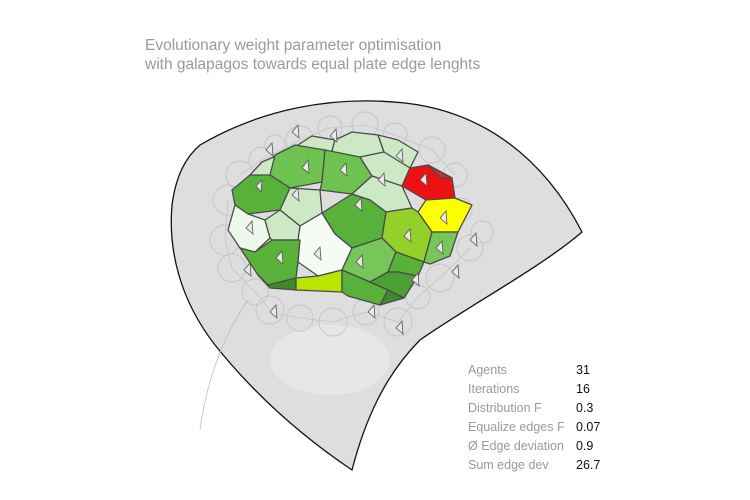  Describe the element at coordinates (330, 360) in the screenshot. I see `surface-highlight` at that location.